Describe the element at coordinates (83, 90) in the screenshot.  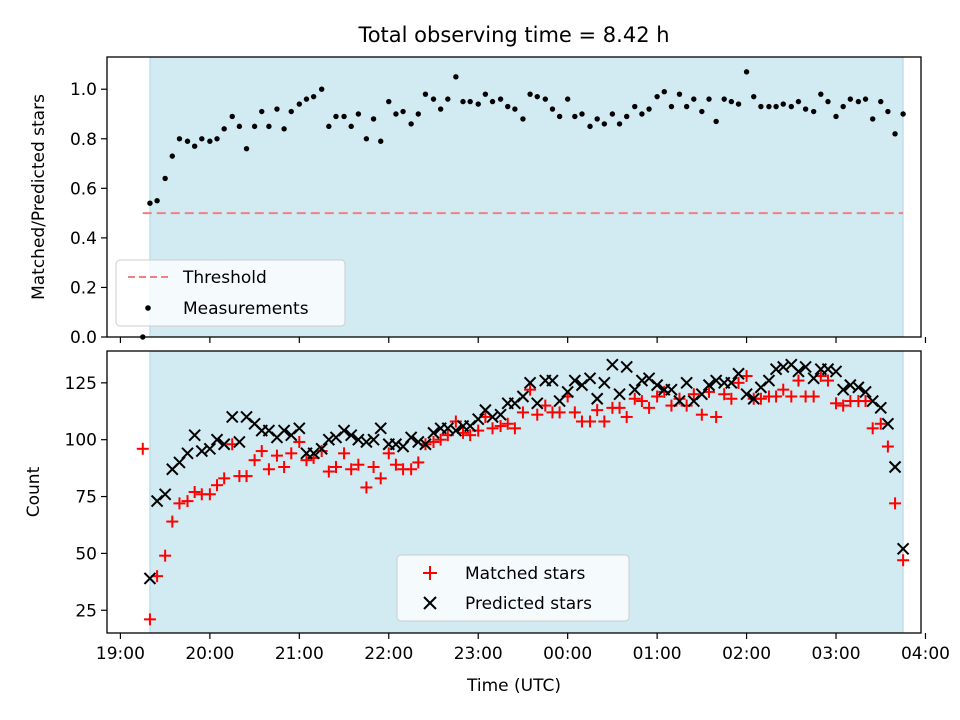
I see `ratio-y-tick-label: 1.0` at that location.